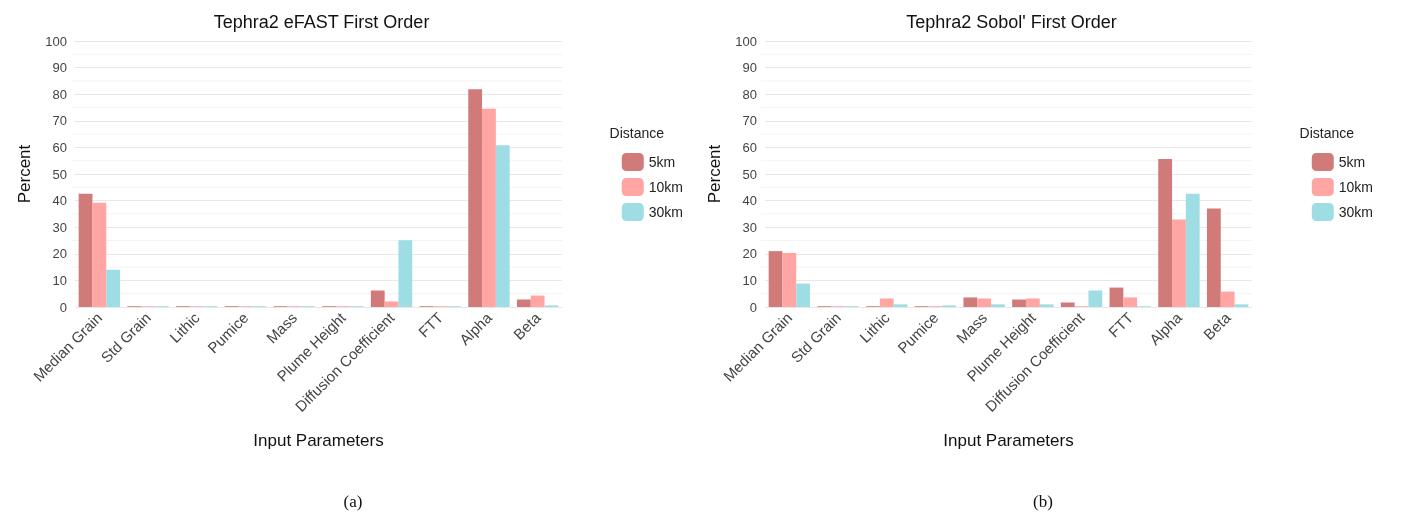 This screenshot has width=1408, height=529. I want to click on chart-title: Tephra2 eFAST First Order, so click(321, 22).